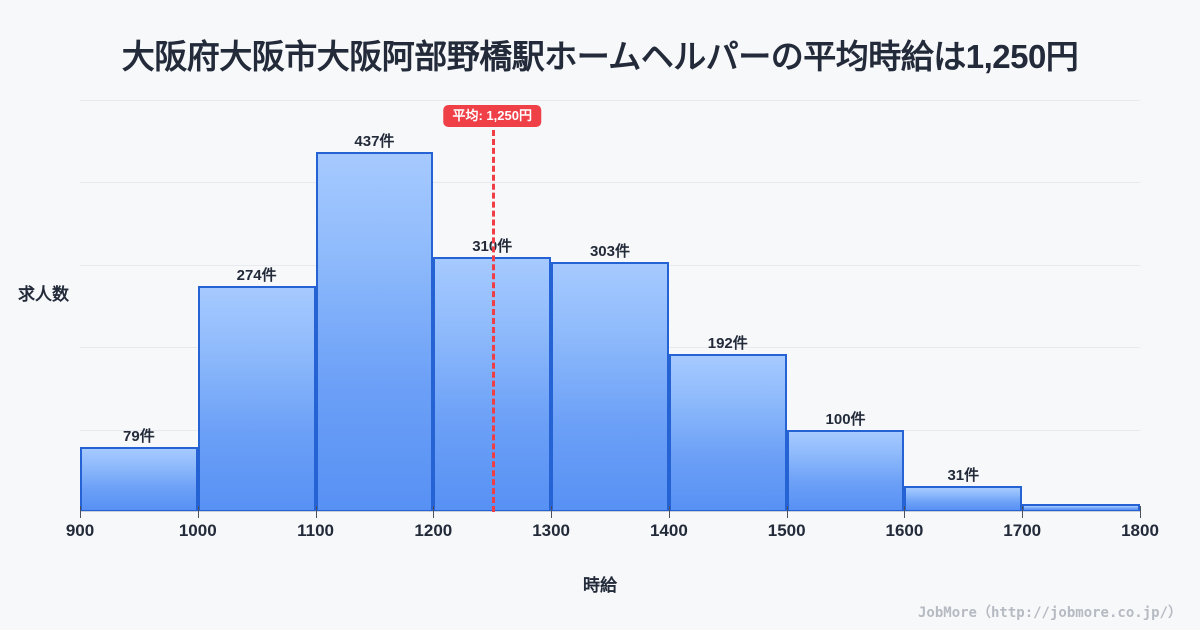 The width and height of the screenshot is (1200, 630). What do you see at coordinates (551, 530) in the screenshot?
I see `x-axis-tick-label: 1300` at bounding box center [551, 530].